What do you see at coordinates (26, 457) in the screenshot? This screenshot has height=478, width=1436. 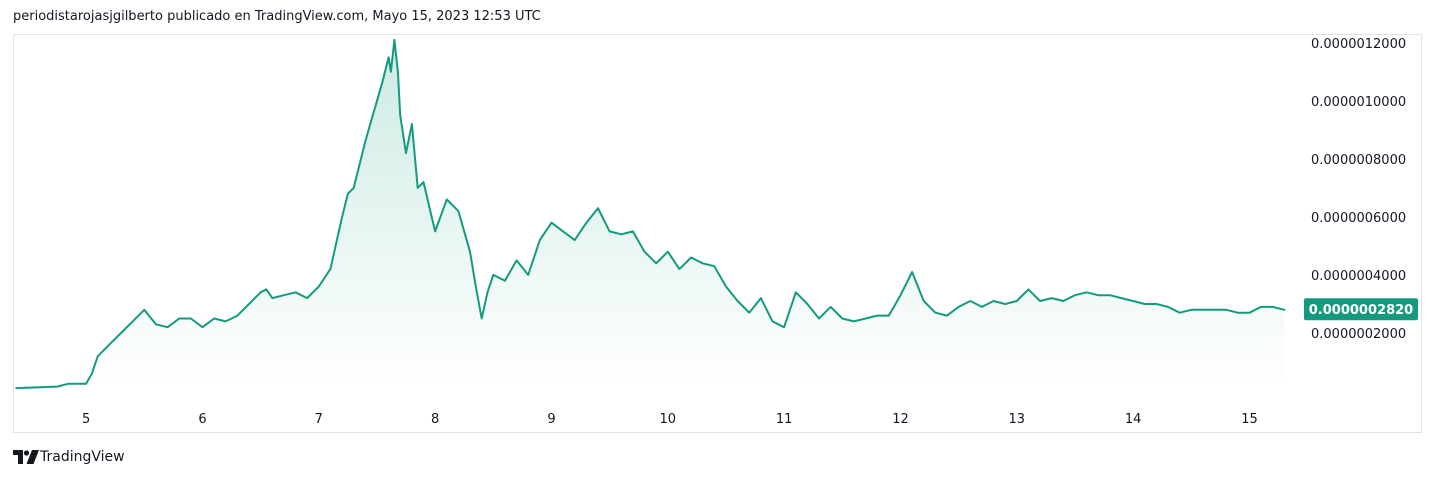 I see `tradingview-logo-icon` at bounding box center [26, 457].